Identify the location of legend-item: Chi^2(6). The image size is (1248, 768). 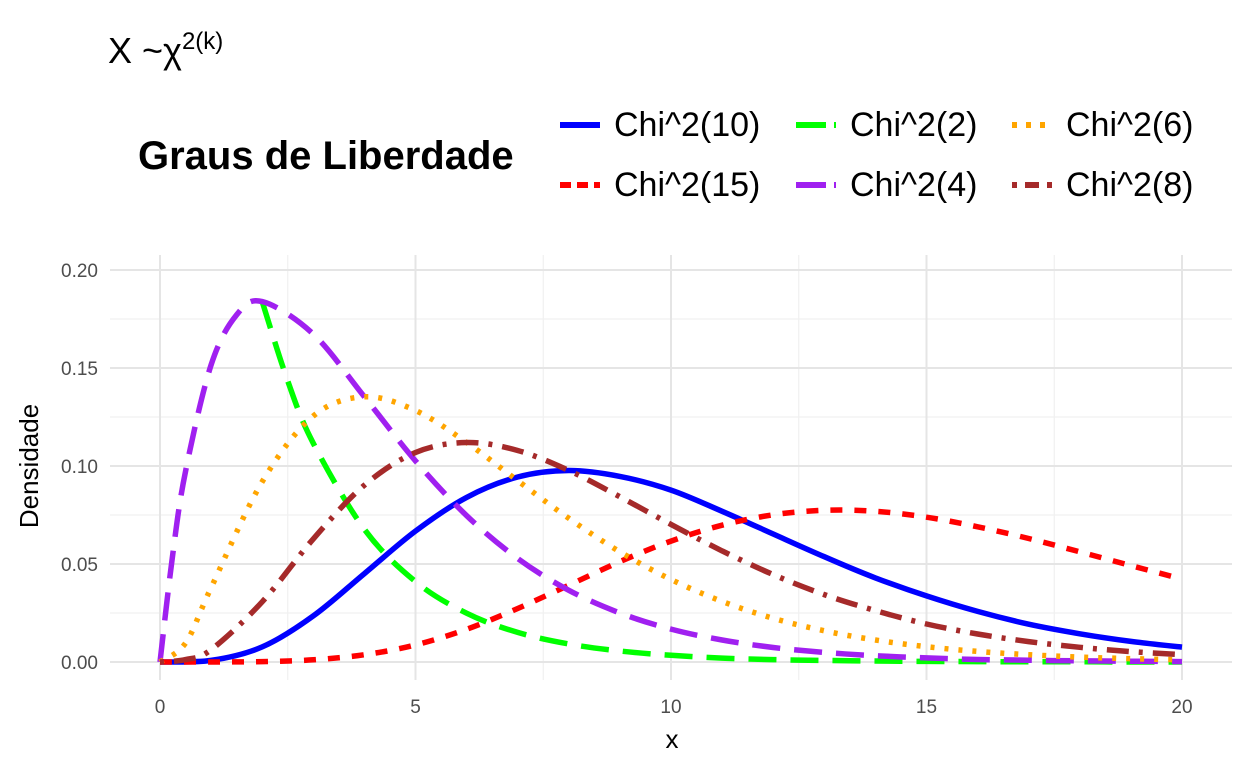
(1129, 125).